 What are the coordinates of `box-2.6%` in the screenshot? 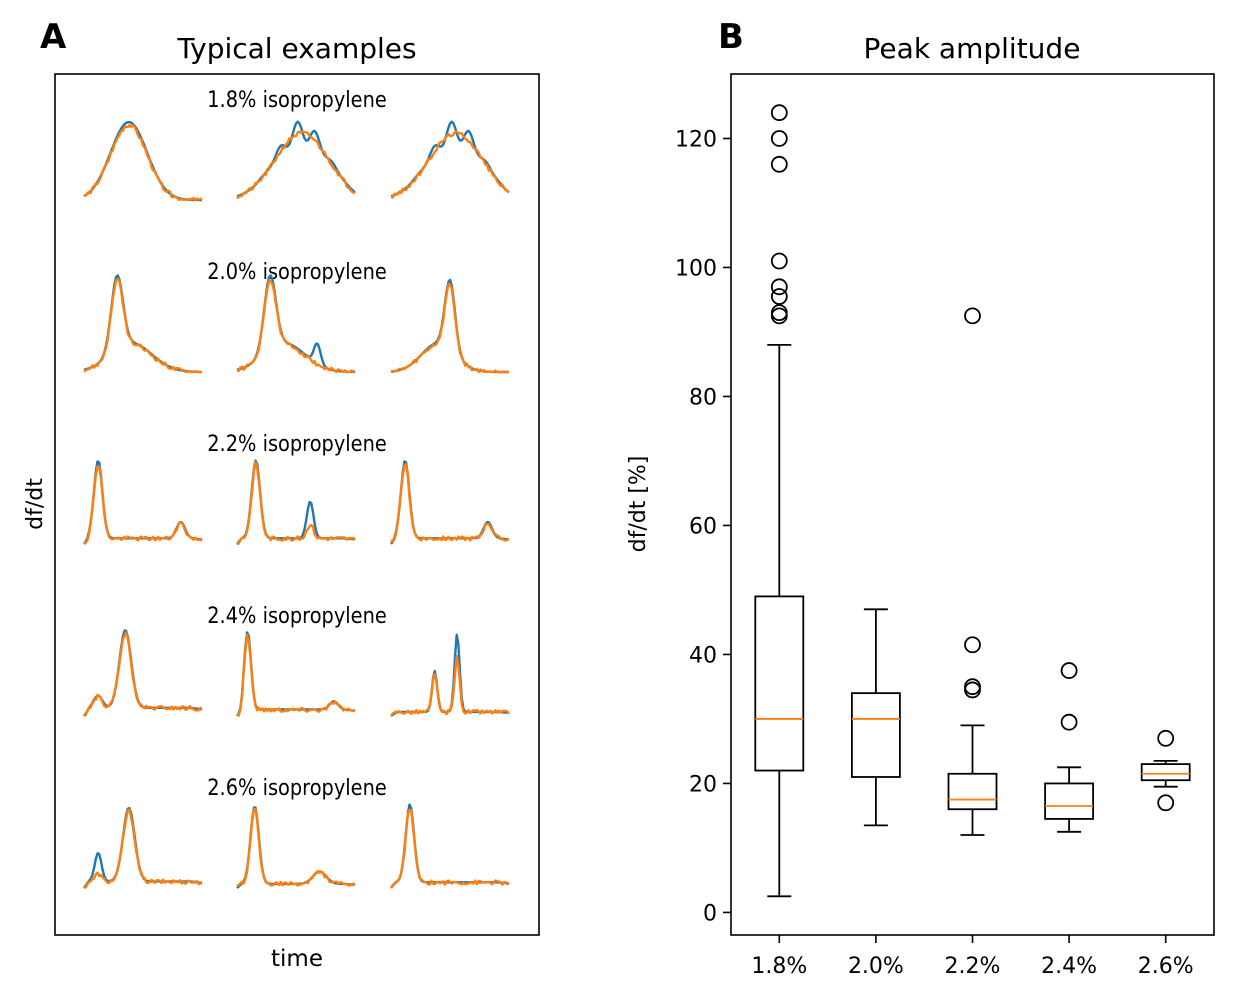 It's located at (1165, 770).